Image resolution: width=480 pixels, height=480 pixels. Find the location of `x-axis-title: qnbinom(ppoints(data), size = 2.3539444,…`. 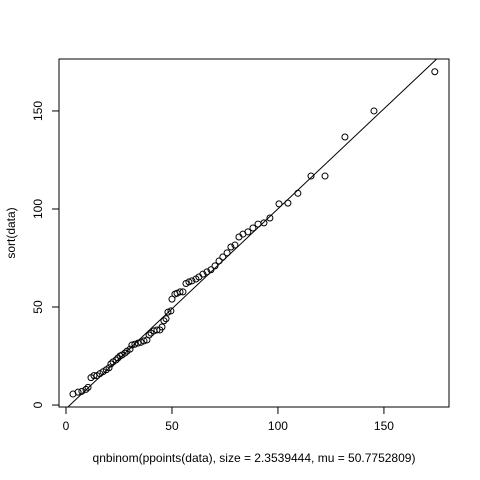

x-axis-title: qnbinom(ppoints(data), size = 2.3539444,… is located at coordinates (254, 458).